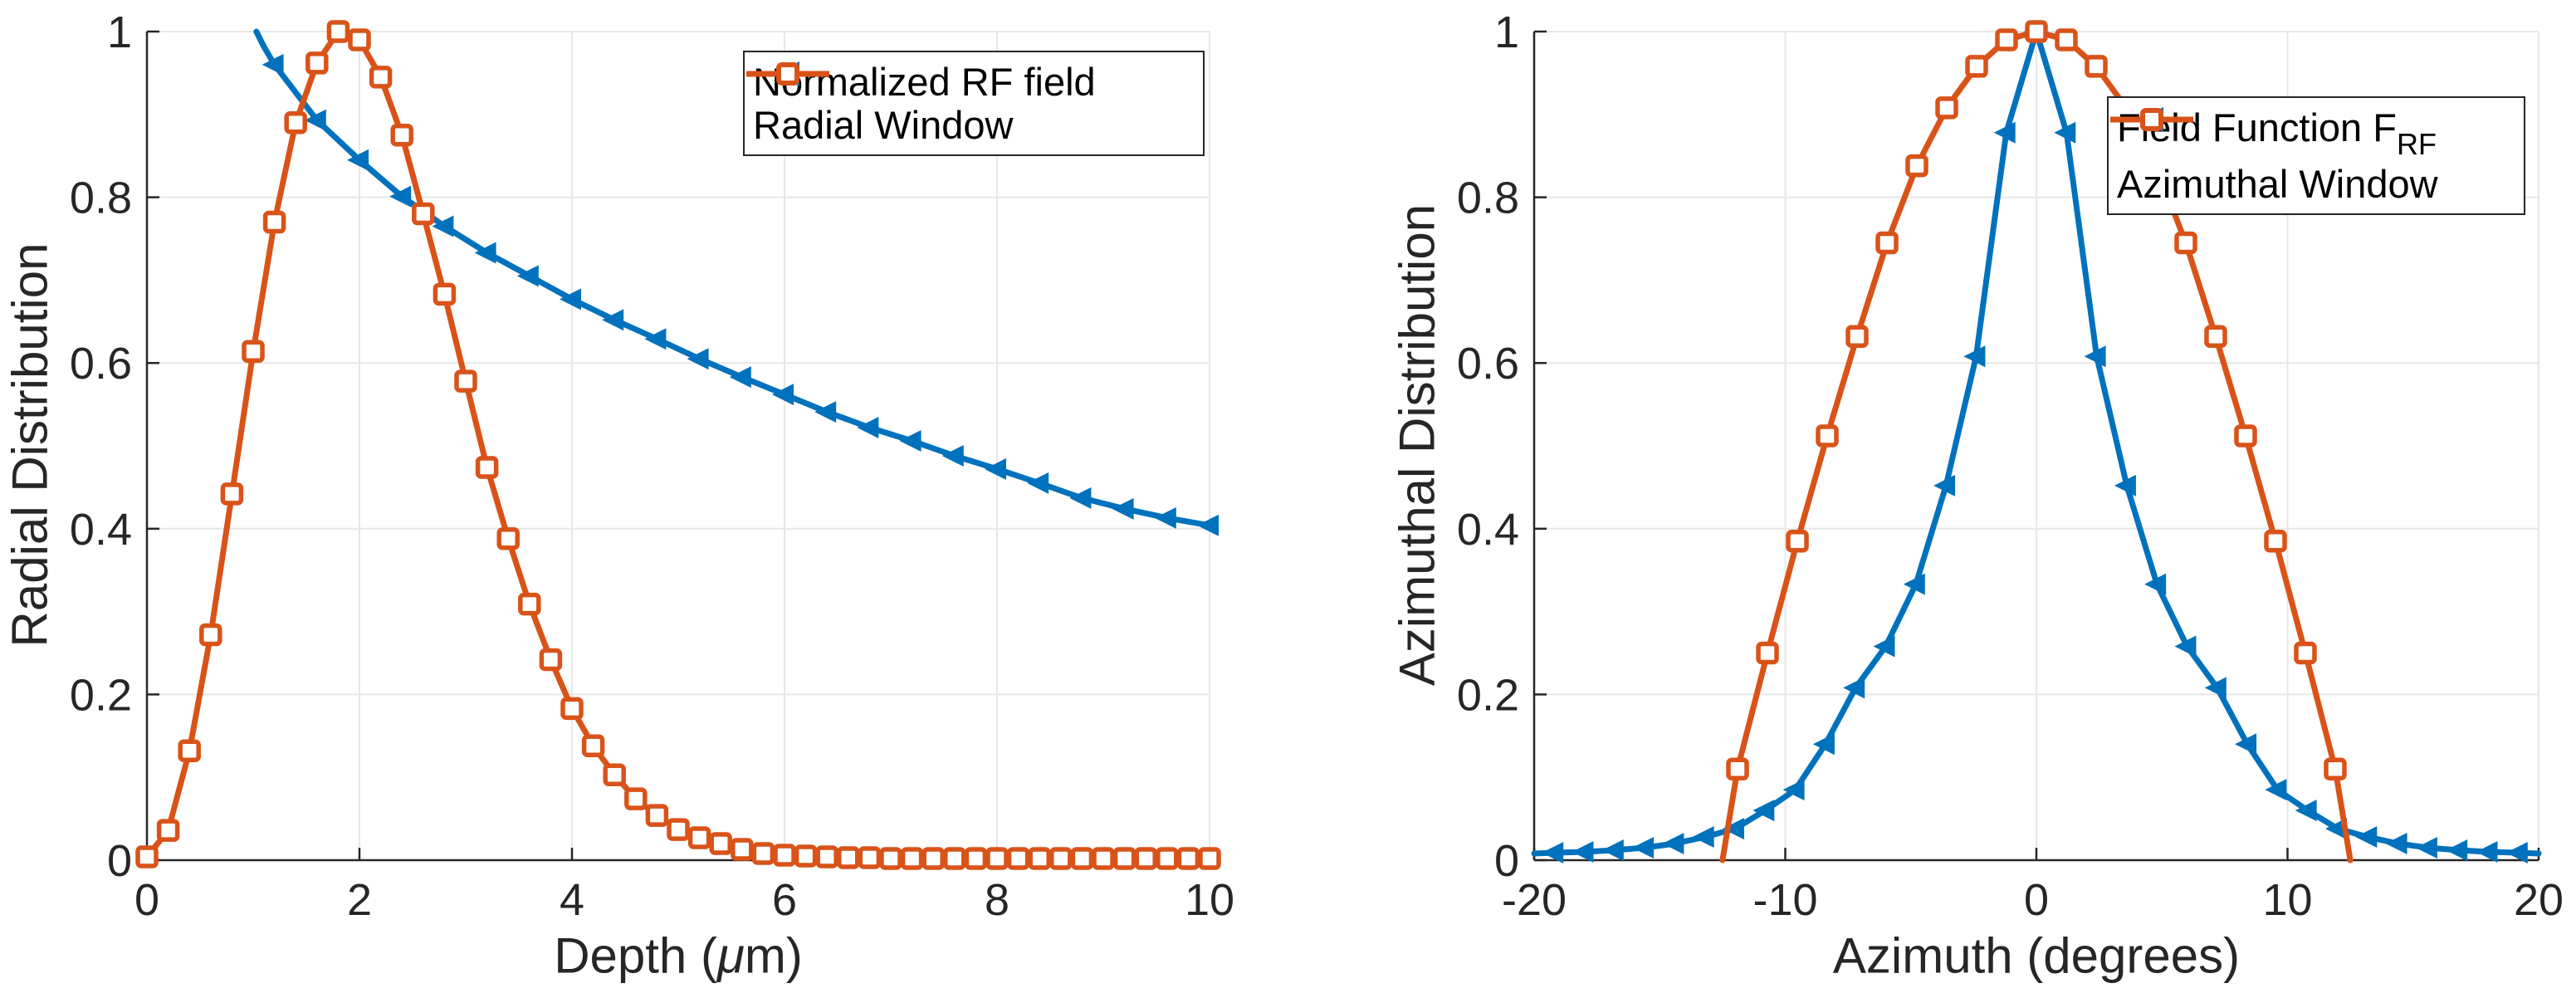 The height and width of the screenshot is (998, 2576). I want to click on legend-entry-radial-window: Radial Window, so click(970, 103).